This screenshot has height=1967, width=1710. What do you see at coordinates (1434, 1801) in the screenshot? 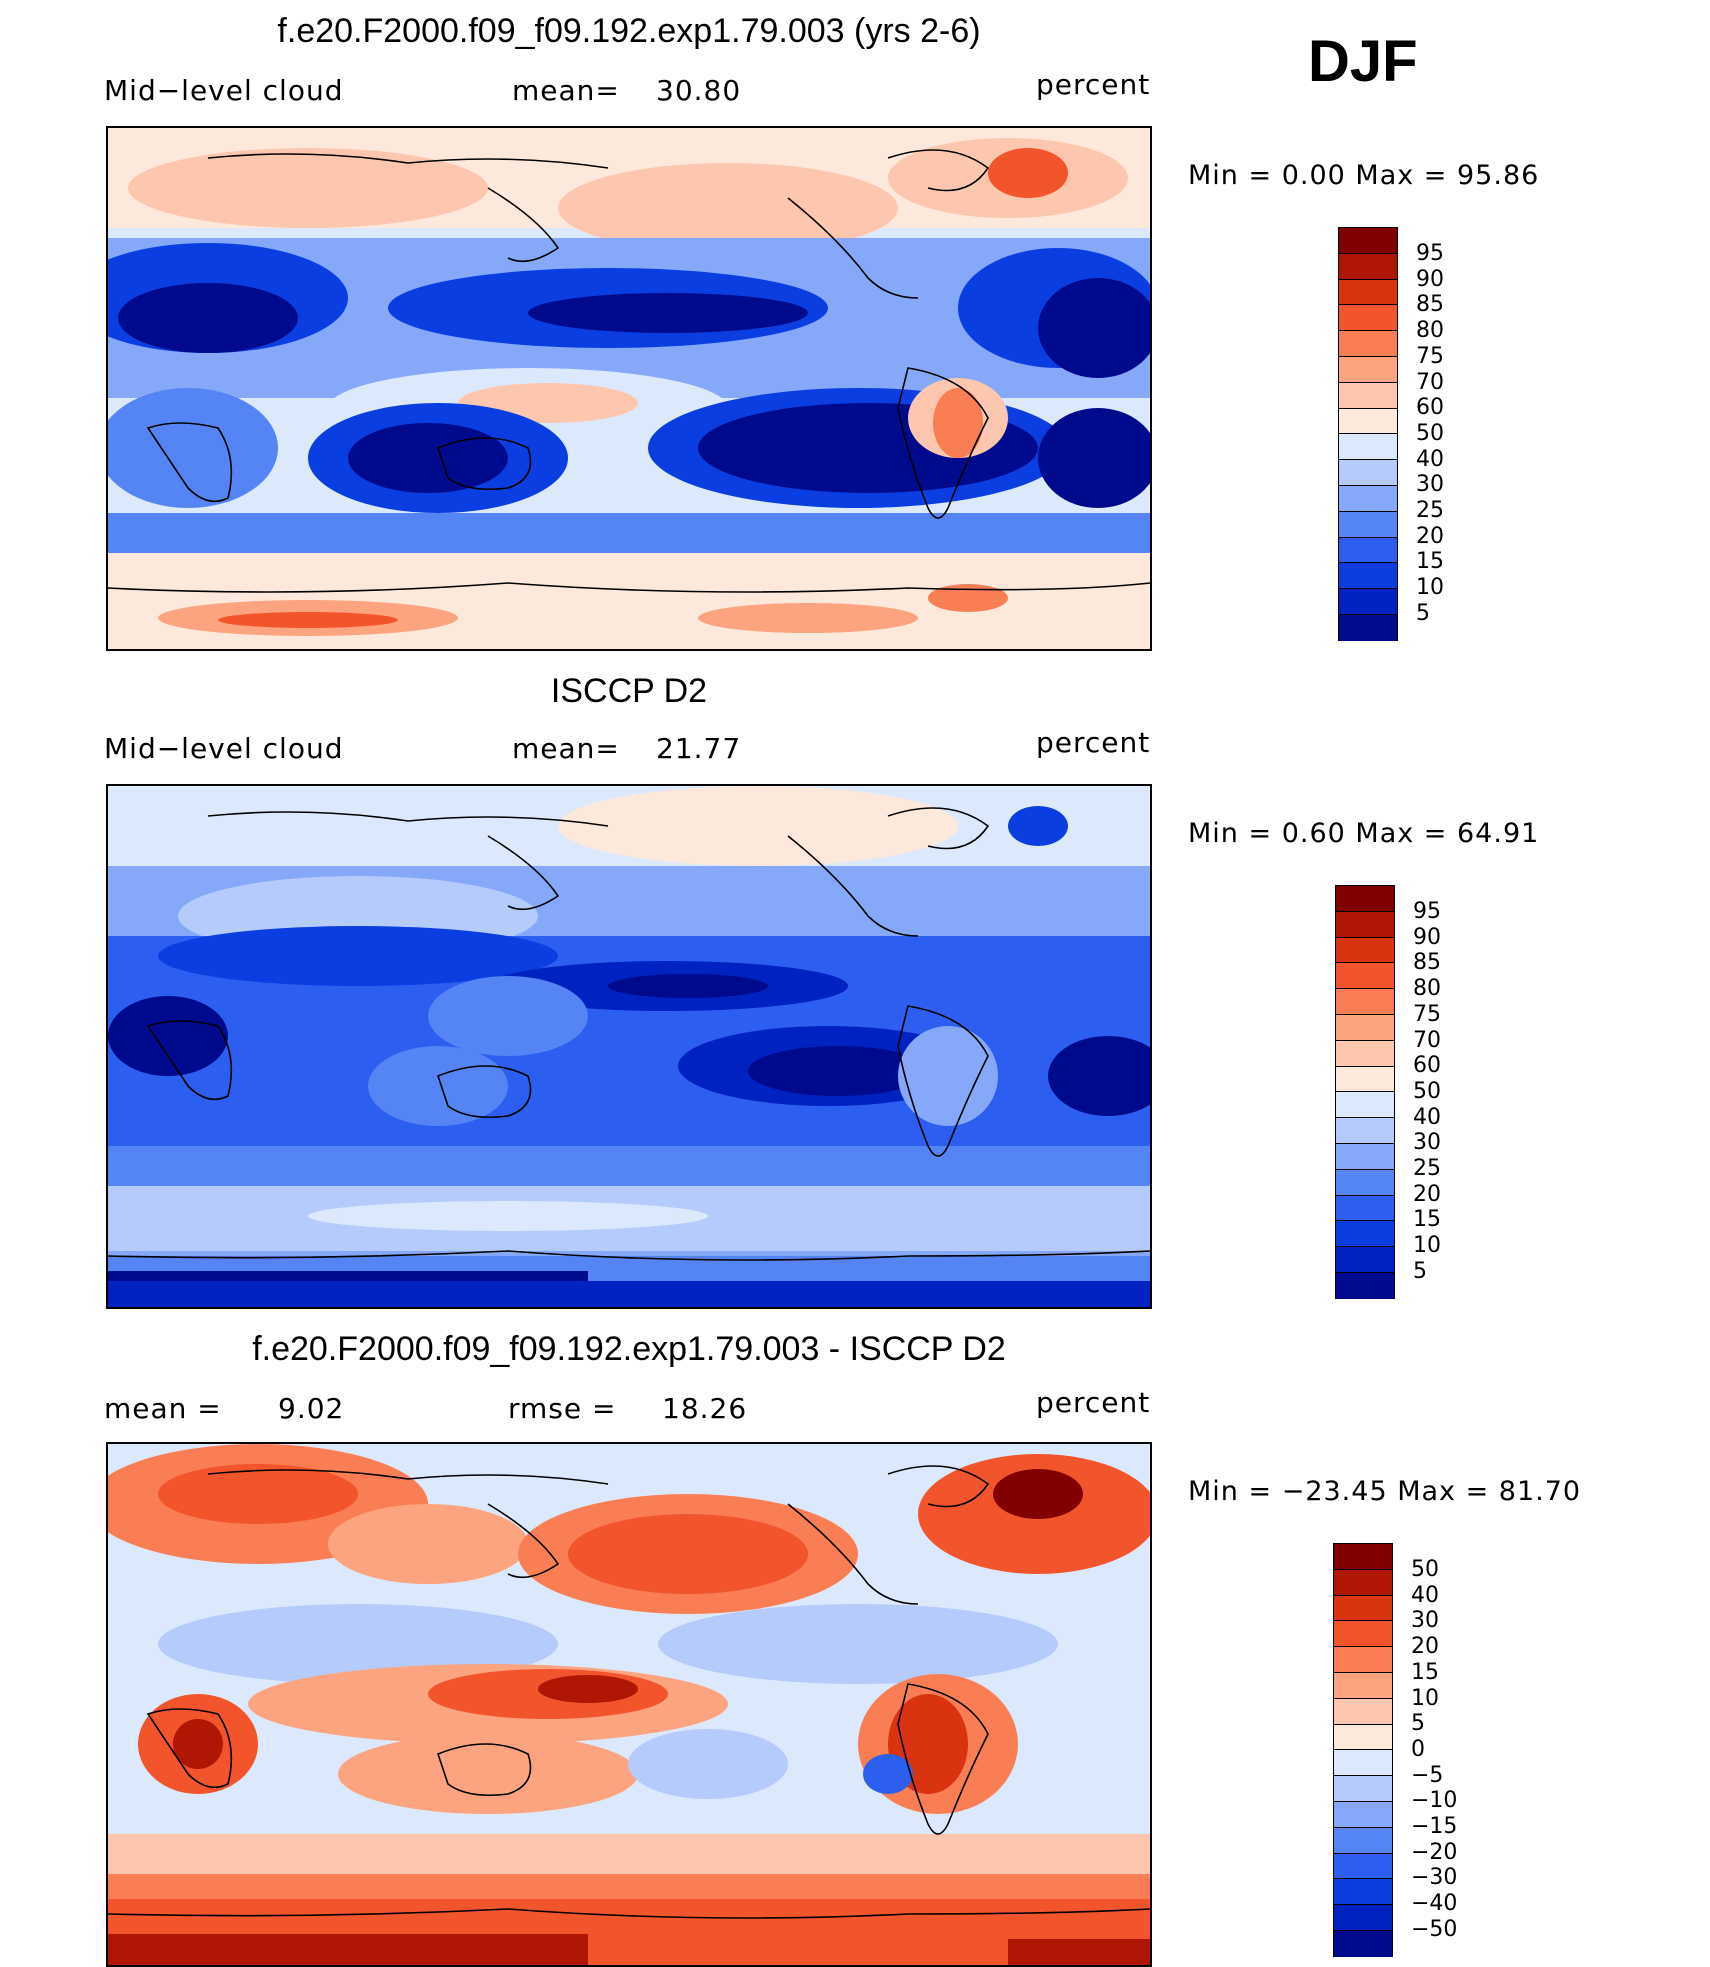
I see `panel3-colorbar-label: −10` at bounding box center [1434, 1801].